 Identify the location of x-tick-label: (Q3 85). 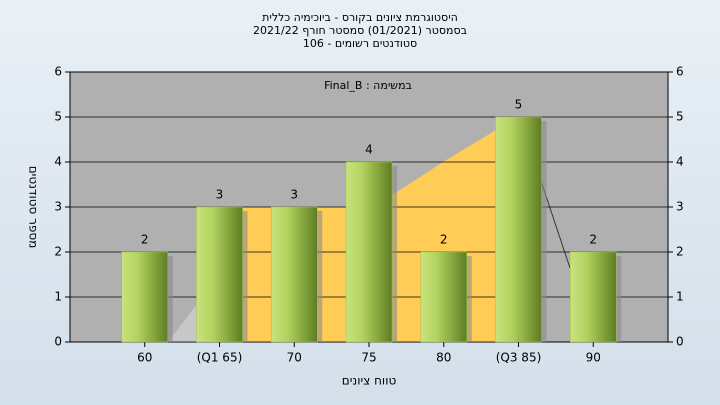
(519, 358).